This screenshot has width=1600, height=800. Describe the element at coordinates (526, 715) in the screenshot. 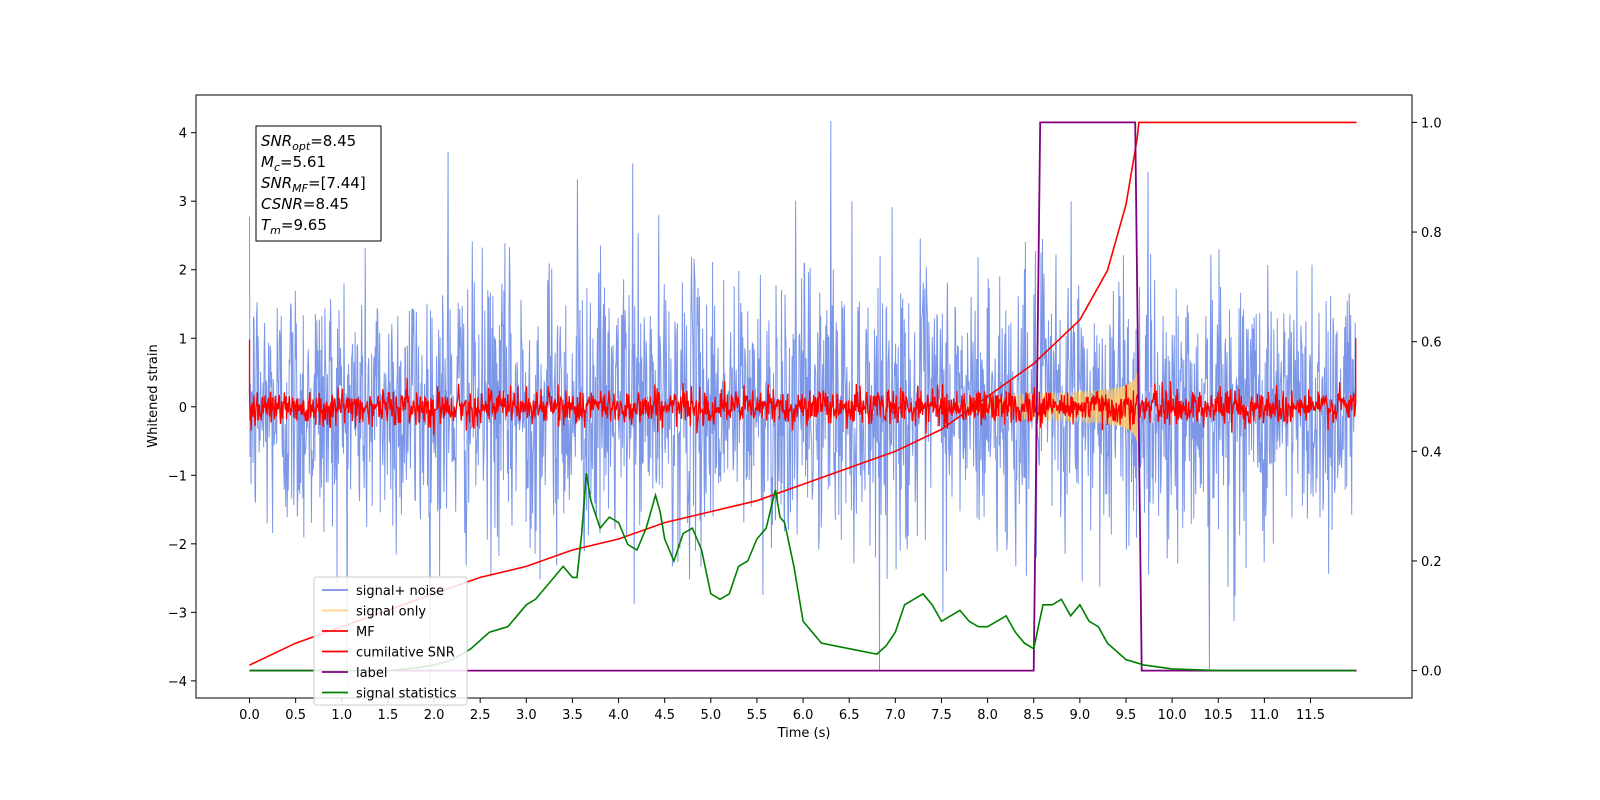

I see `x-tick-label: 3.0` at that location.